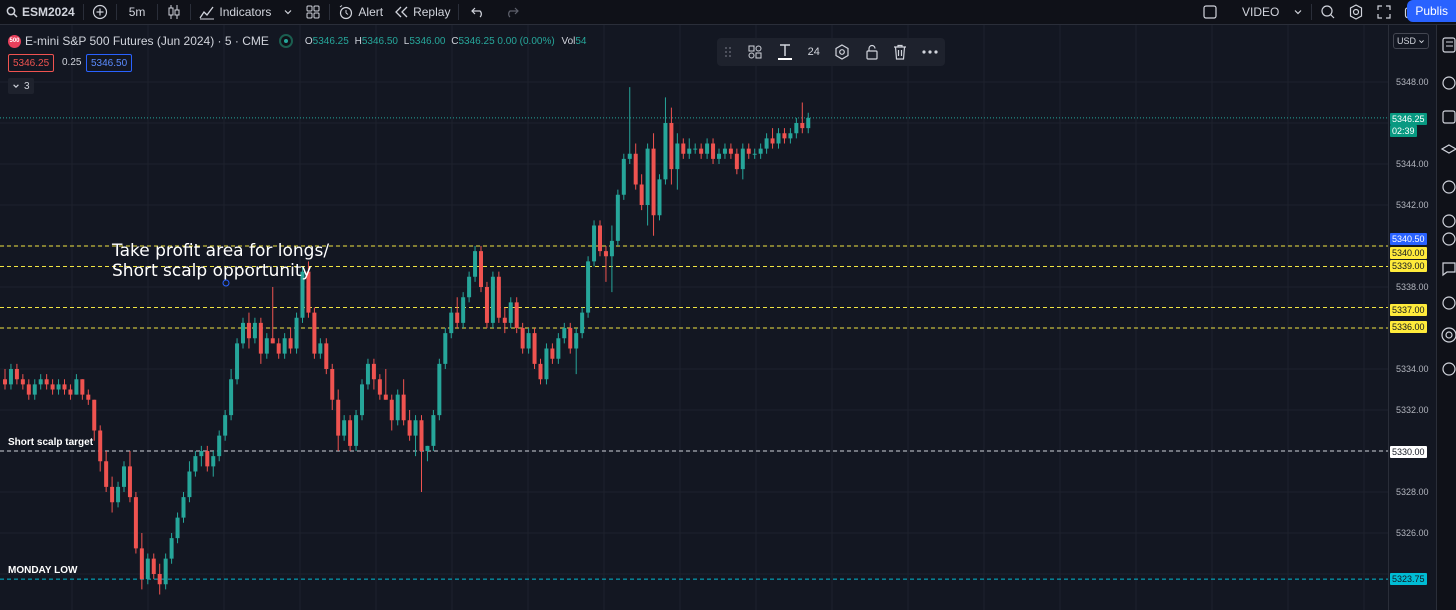  What do you see at coordinates (360, 12) in the screenshot?
I see `alert-button: Alert` at bounding box center [360, 12].